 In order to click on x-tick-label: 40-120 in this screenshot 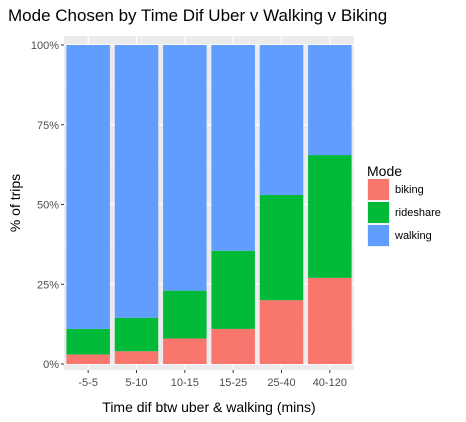, I will do `click(330, 383)`.